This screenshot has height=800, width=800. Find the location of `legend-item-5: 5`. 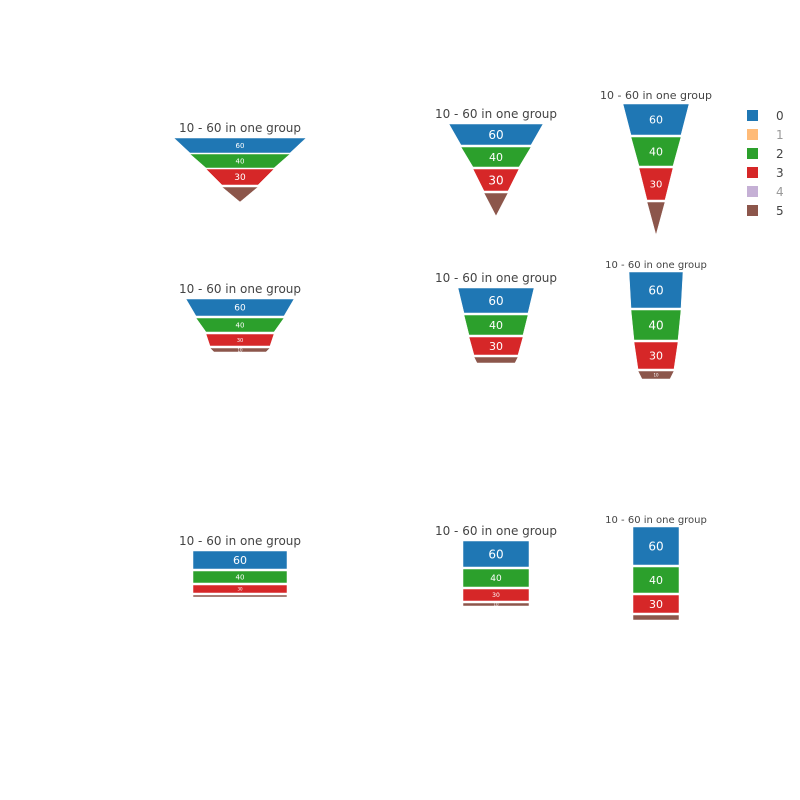

legend-item-5: 5 is located at coordinates (771, 210).